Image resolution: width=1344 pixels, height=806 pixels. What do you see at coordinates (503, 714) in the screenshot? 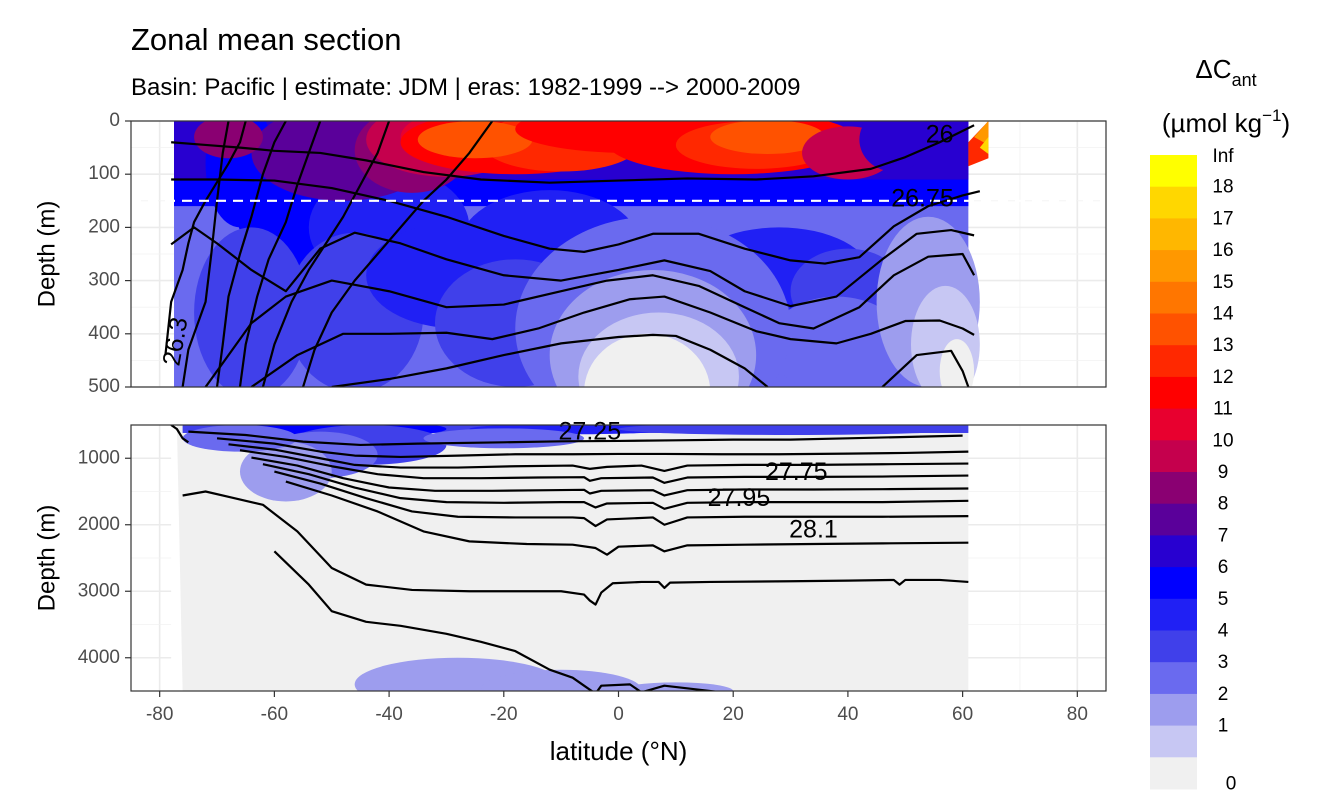
I see `x-tick-label: -20` at bounding box center [503, 714].